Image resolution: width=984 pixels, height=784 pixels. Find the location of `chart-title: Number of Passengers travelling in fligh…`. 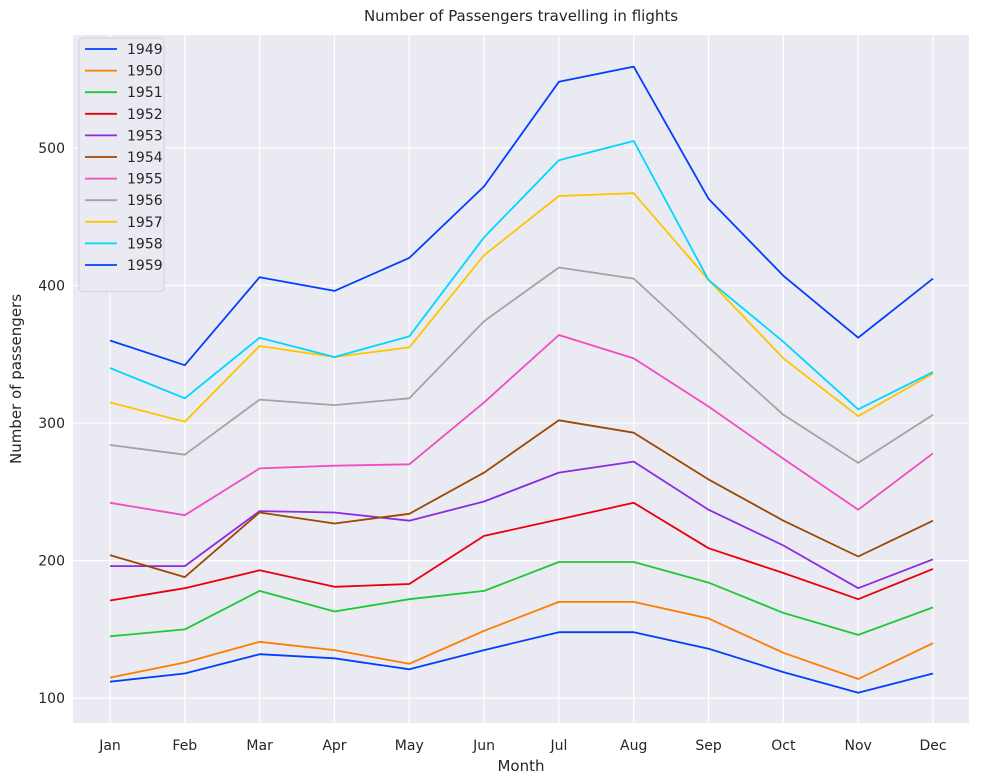

chart-title: Number of Passengers travelling in fligh… is located at coordinates (521, 16).